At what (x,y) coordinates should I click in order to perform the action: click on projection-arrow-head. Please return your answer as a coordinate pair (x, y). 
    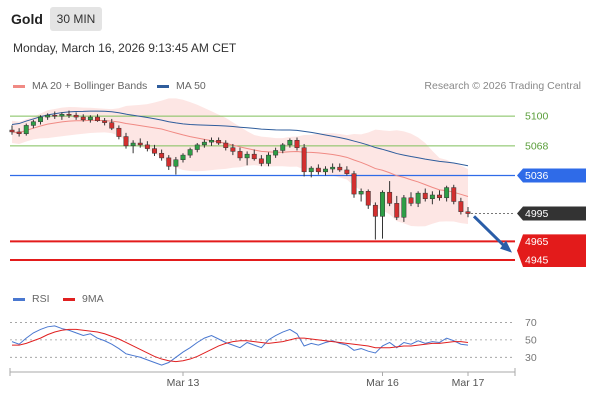
    Looking at the image, I should click on (506, 246).